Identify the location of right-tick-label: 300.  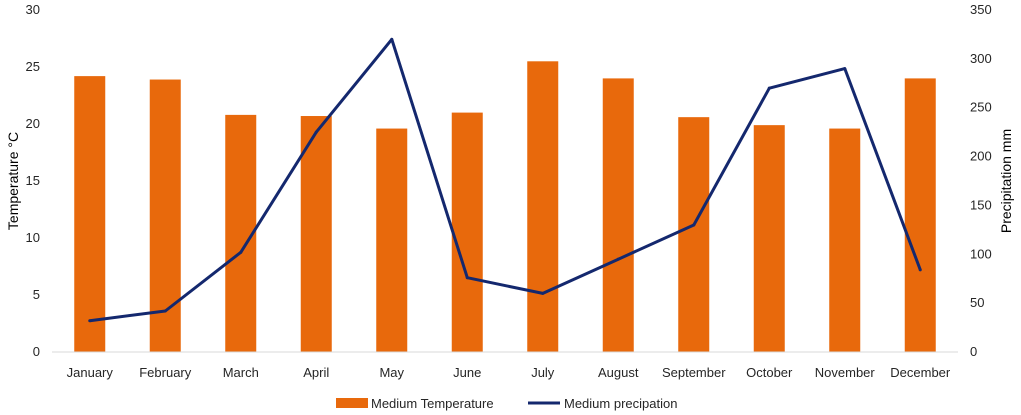
(981, 58).